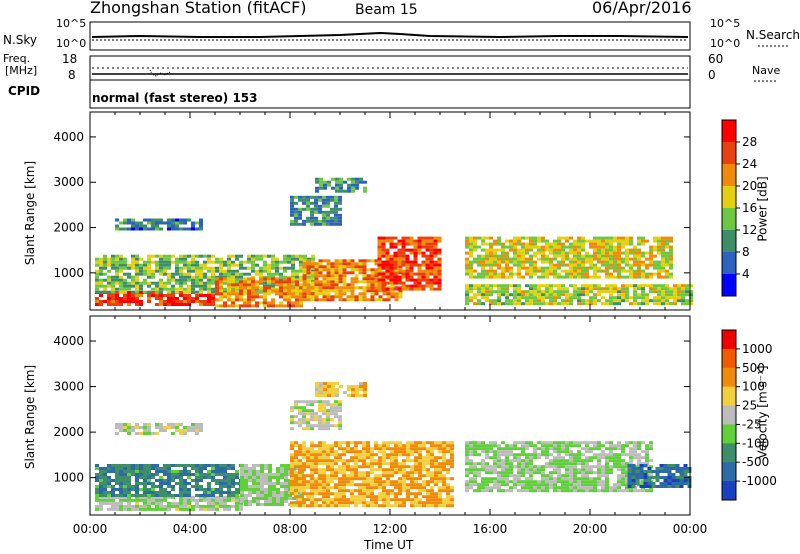  What do you see at coordinates (198, 8) in the screenshot?
I see `station-title: Zhongshan Station (fitACF)` at bounding box center [198, 8].